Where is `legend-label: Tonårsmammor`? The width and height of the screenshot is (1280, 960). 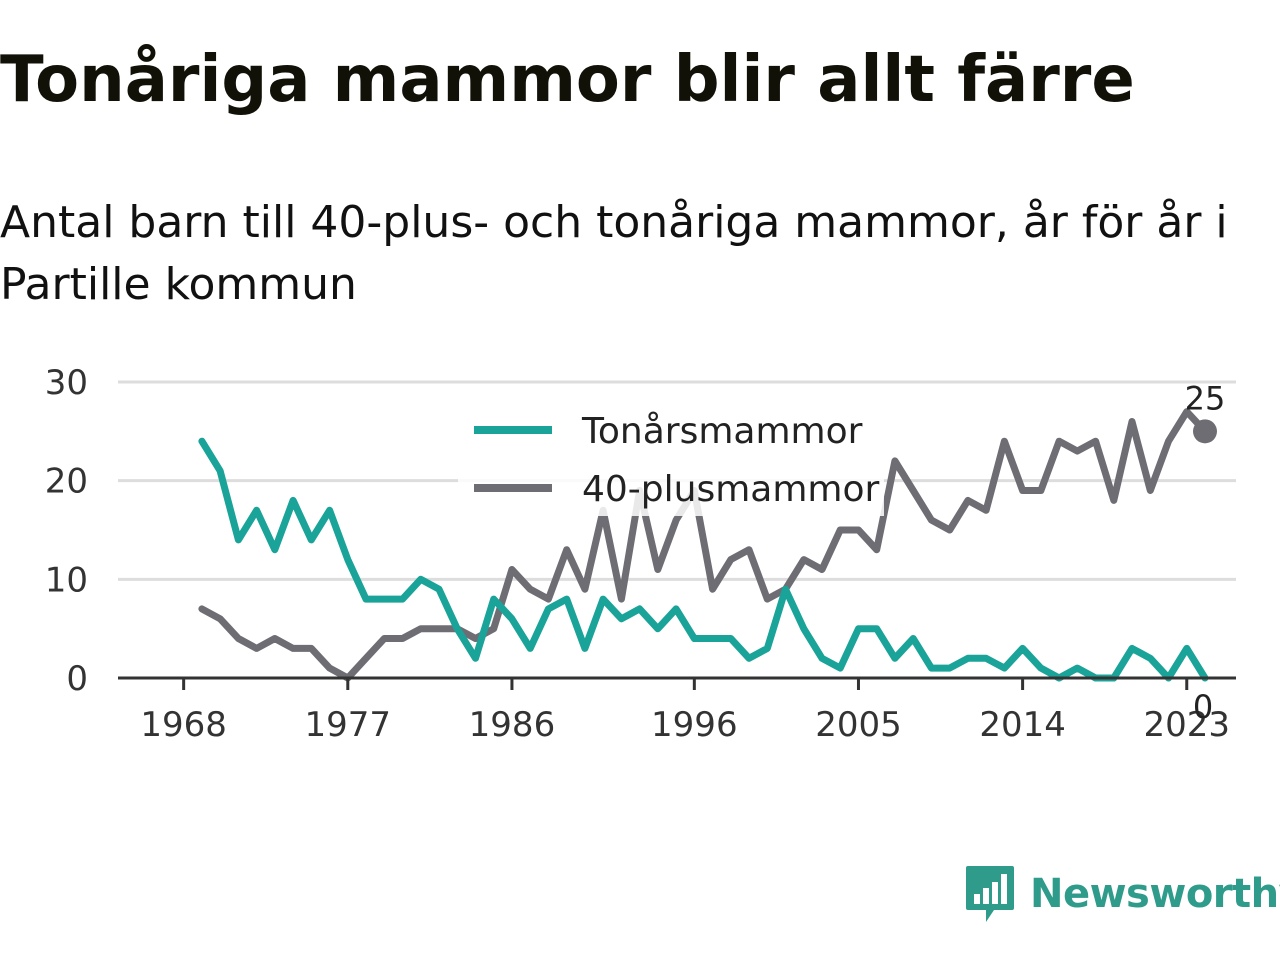
legend-label: Tonårsmammor is located at coordinates (722, 431).